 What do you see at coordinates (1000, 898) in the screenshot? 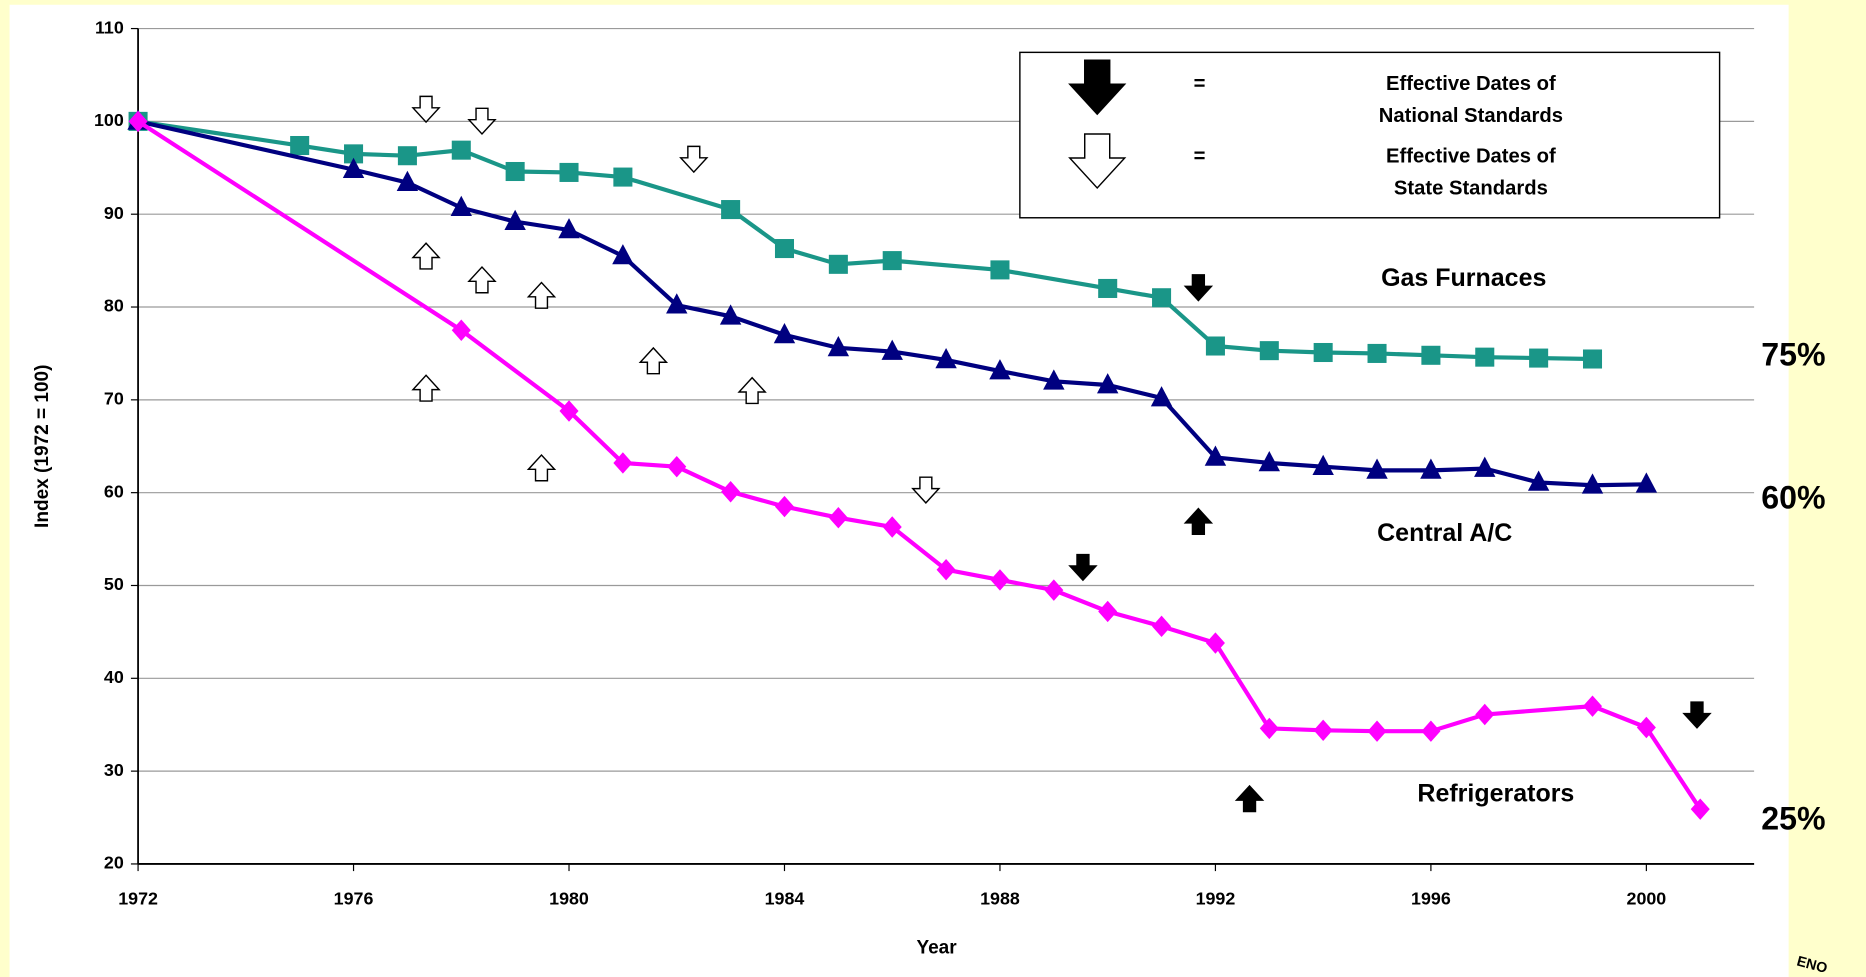
I see `x-tick-label: 1988` at bounding box center [1000, 898].